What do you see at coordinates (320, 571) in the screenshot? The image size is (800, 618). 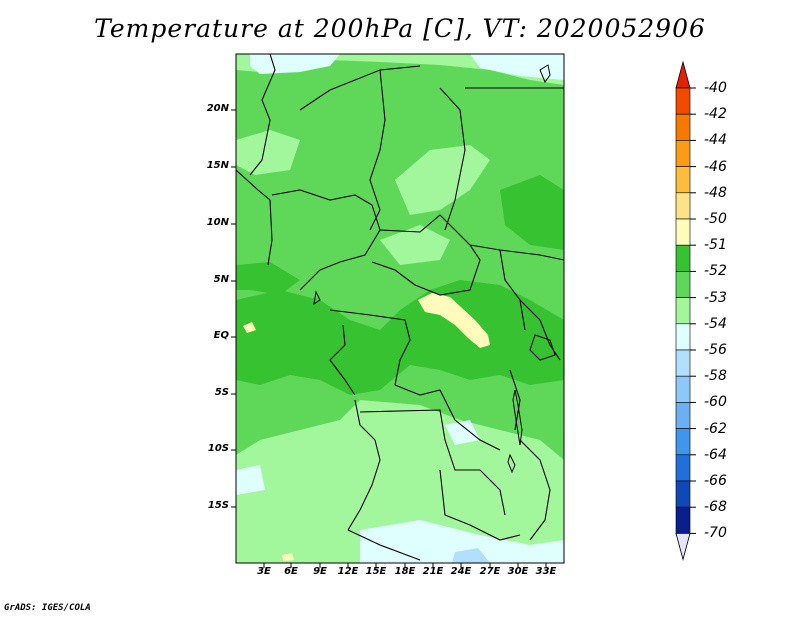 I see `lon-tick-label: 9E` at bounding box center [320, 571].